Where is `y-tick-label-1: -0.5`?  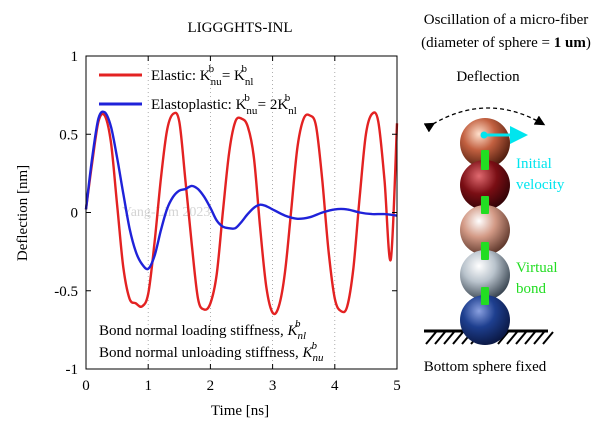 y-tick-label-1: -0.5 is located at coordinates (66, 292).